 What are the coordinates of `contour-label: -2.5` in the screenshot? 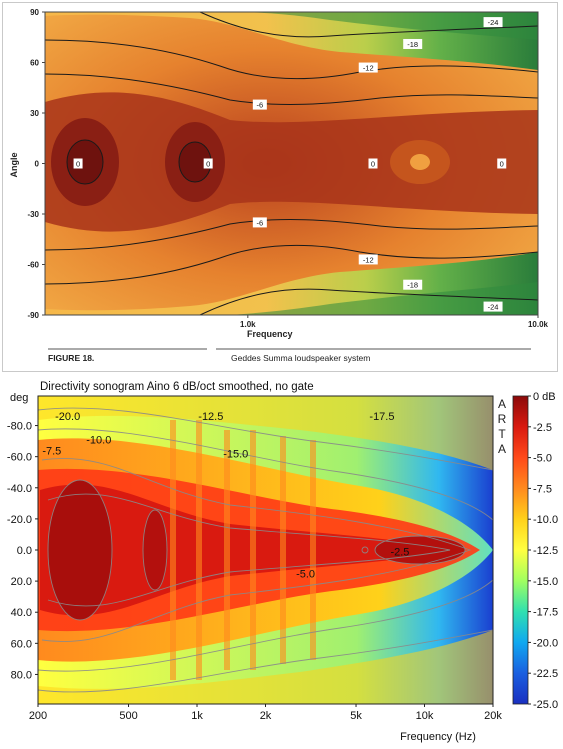 It's located at (399, 553).